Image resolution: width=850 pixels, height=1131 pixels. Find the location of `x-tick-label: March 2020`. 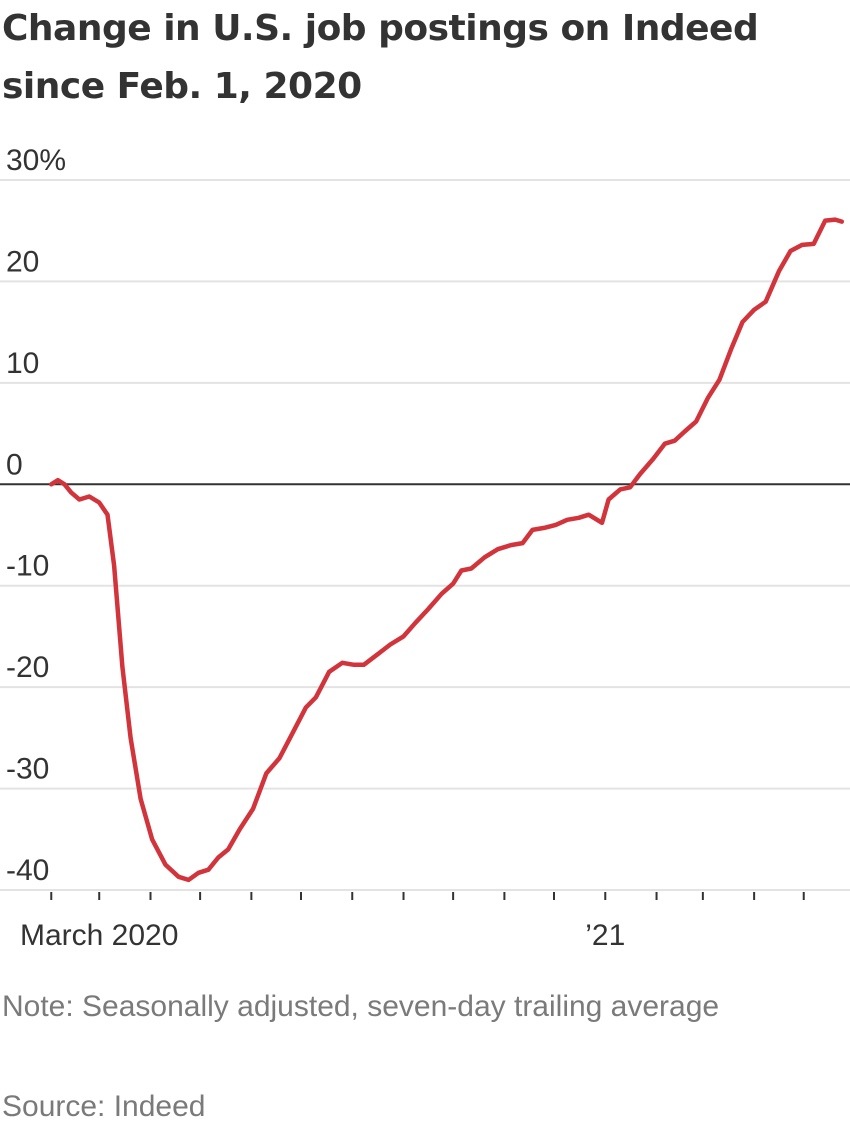

x-tick-label: March 2020 is located at coordinates (99, 935).